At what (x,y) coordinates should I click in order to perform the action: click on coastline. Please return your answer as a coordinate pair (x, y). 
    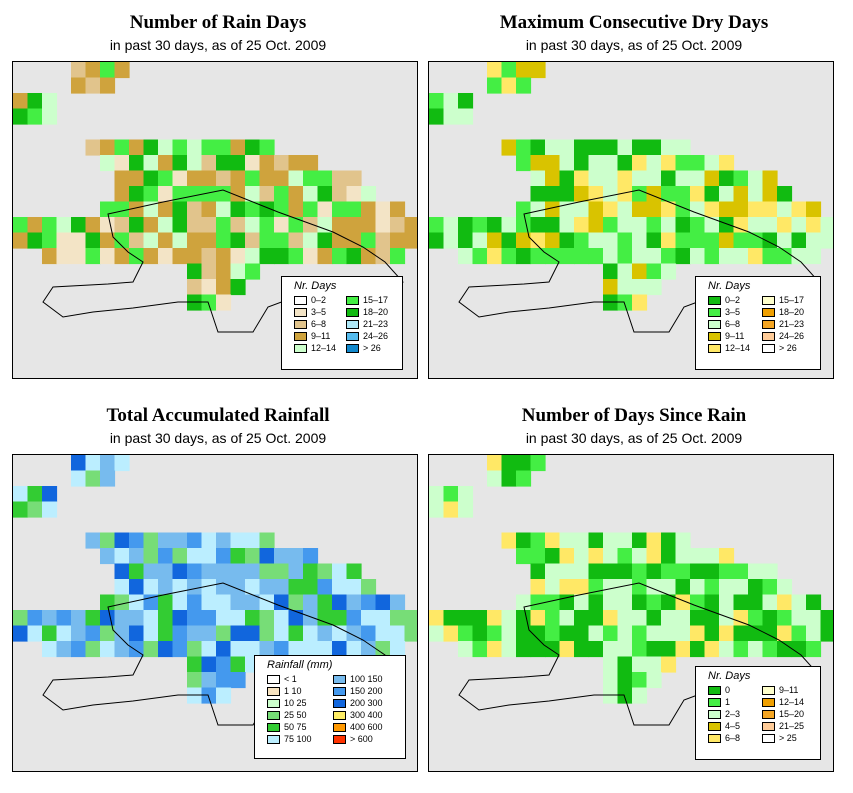
    Looking at the image, I should click on (639, 261).